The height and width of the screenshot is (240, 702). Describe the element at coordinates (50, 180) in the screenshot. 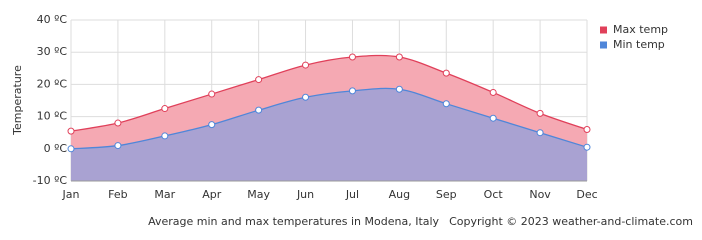

I see `y-tick-label: -10 ºC` at that location.